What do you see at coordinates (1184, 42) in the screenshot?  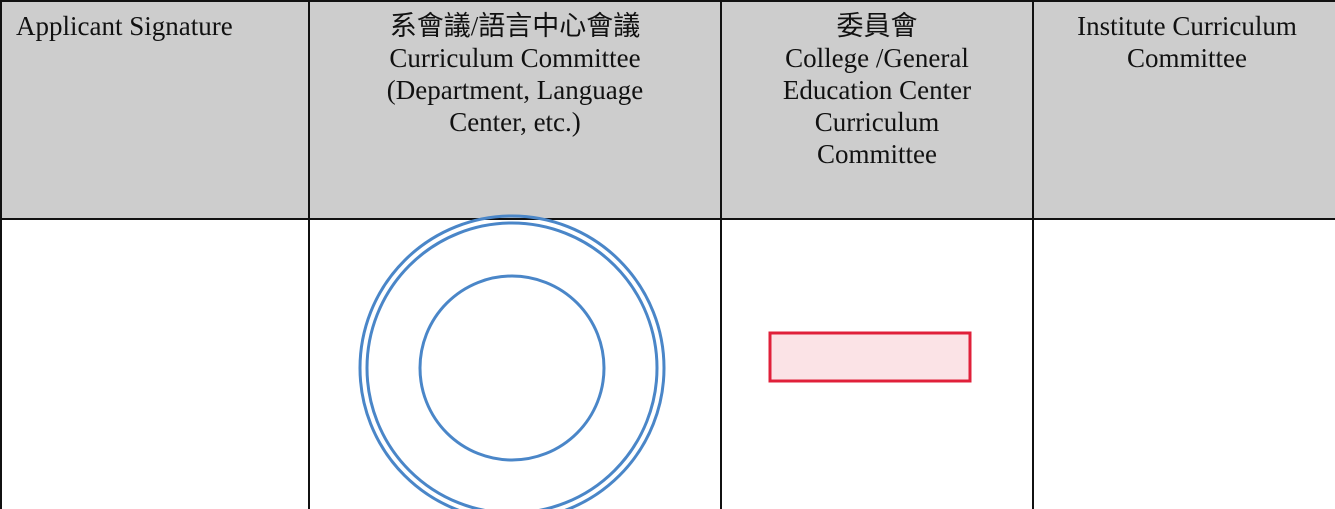 I see `header-text: Institute Curriculum Committee` at bounding box center [1184, 42].